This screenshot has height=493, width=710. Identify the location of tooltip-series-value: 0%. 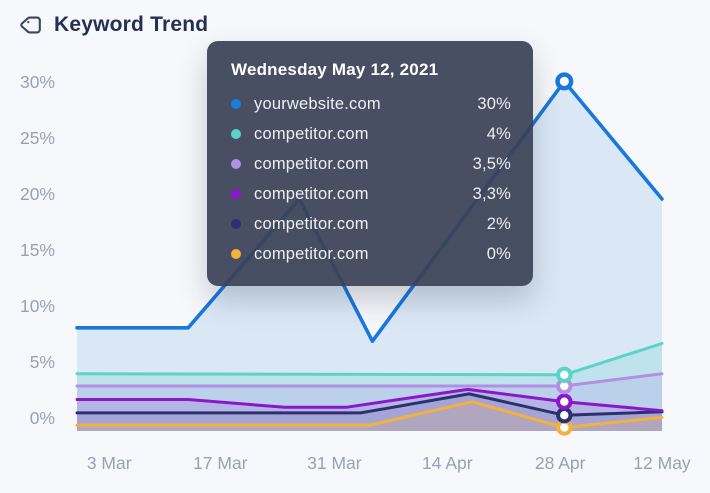
(498, 253).